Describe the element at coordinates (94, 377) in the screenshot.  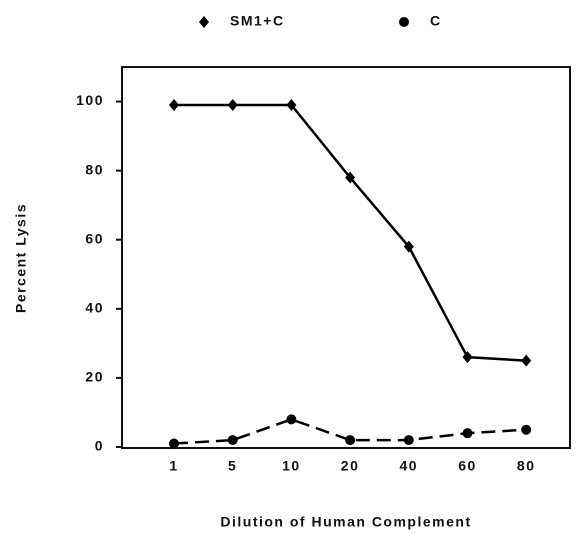
I see `y-tick-label: 20` at that location.